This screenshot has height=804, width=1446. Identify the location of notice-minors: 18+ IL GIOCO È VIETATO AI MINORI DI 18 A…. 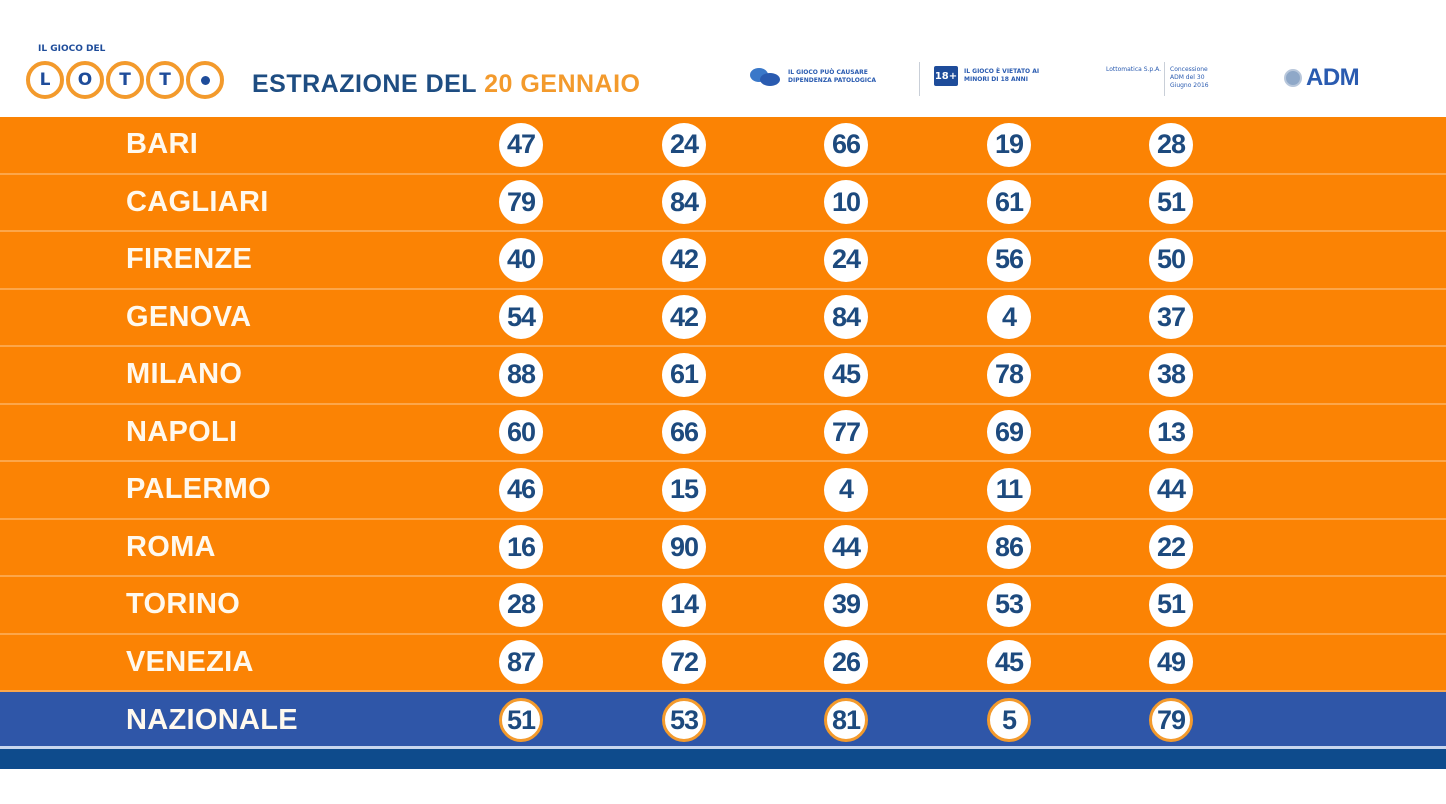
(999, 76).